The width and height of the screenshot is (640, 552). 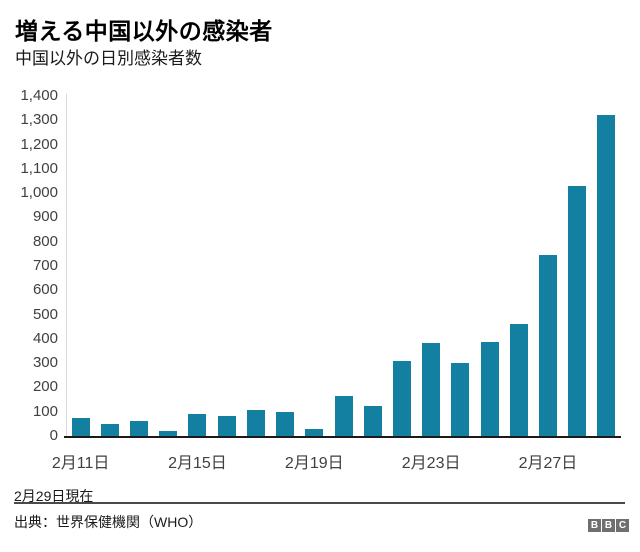 What do you see at coordinates (80, 463) in the screenshot?
I see `x-tick-label: 2月11日` at bounding box center [80, 463].